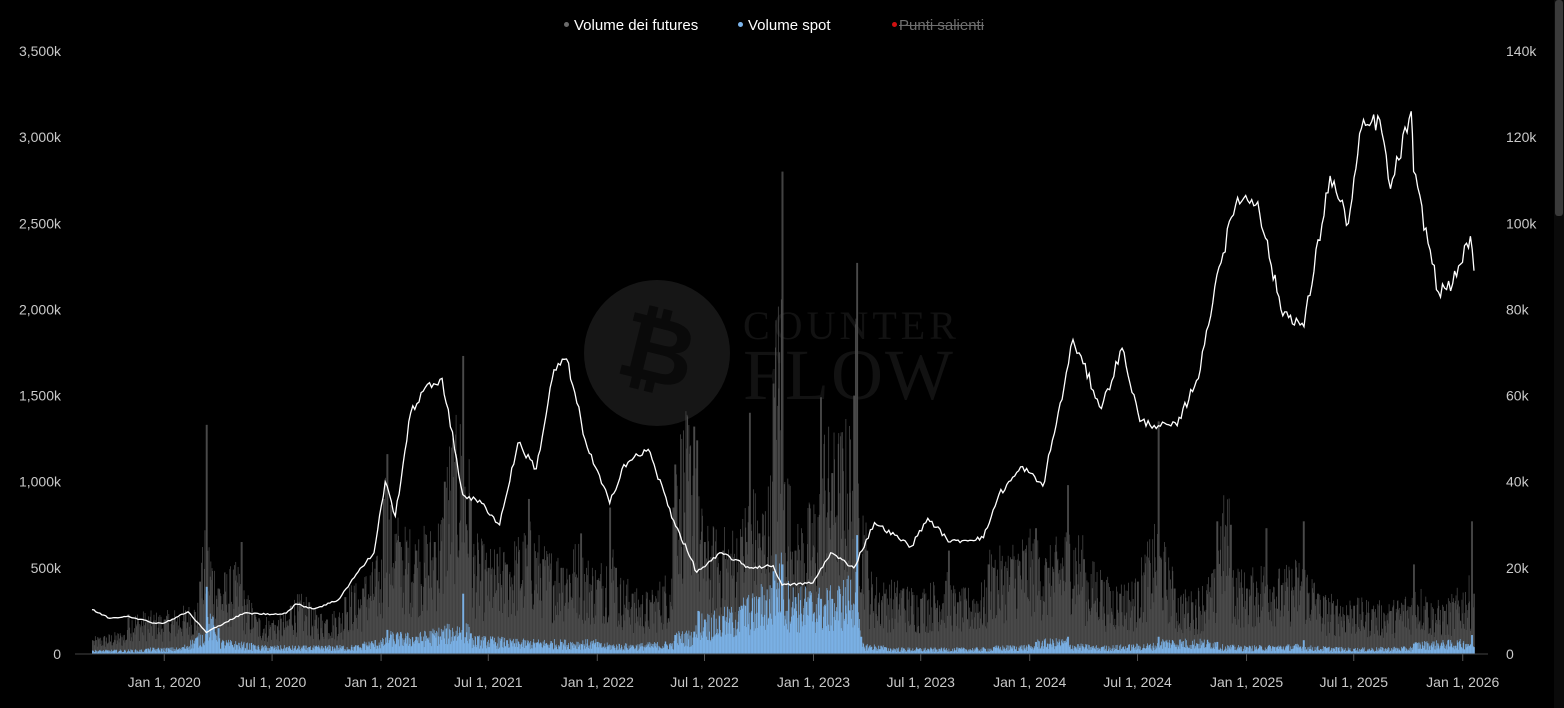 Image resolution: width=1564 pixels, height=708 pixels. What do you see at coordinates (1559, 354) in the screenshot?
I see `scrollbar` at bounding box center [1559, 354].